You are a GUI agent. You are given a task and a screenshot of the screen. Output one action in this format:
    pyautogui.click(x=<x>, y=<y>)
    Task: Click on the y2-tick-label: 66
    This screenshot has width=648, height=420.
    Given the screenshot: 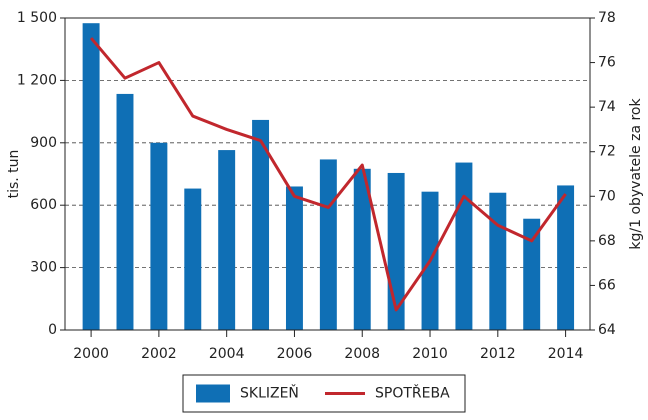 What is the action you would take?
    pyautogui.click(x=607, y=285)
    